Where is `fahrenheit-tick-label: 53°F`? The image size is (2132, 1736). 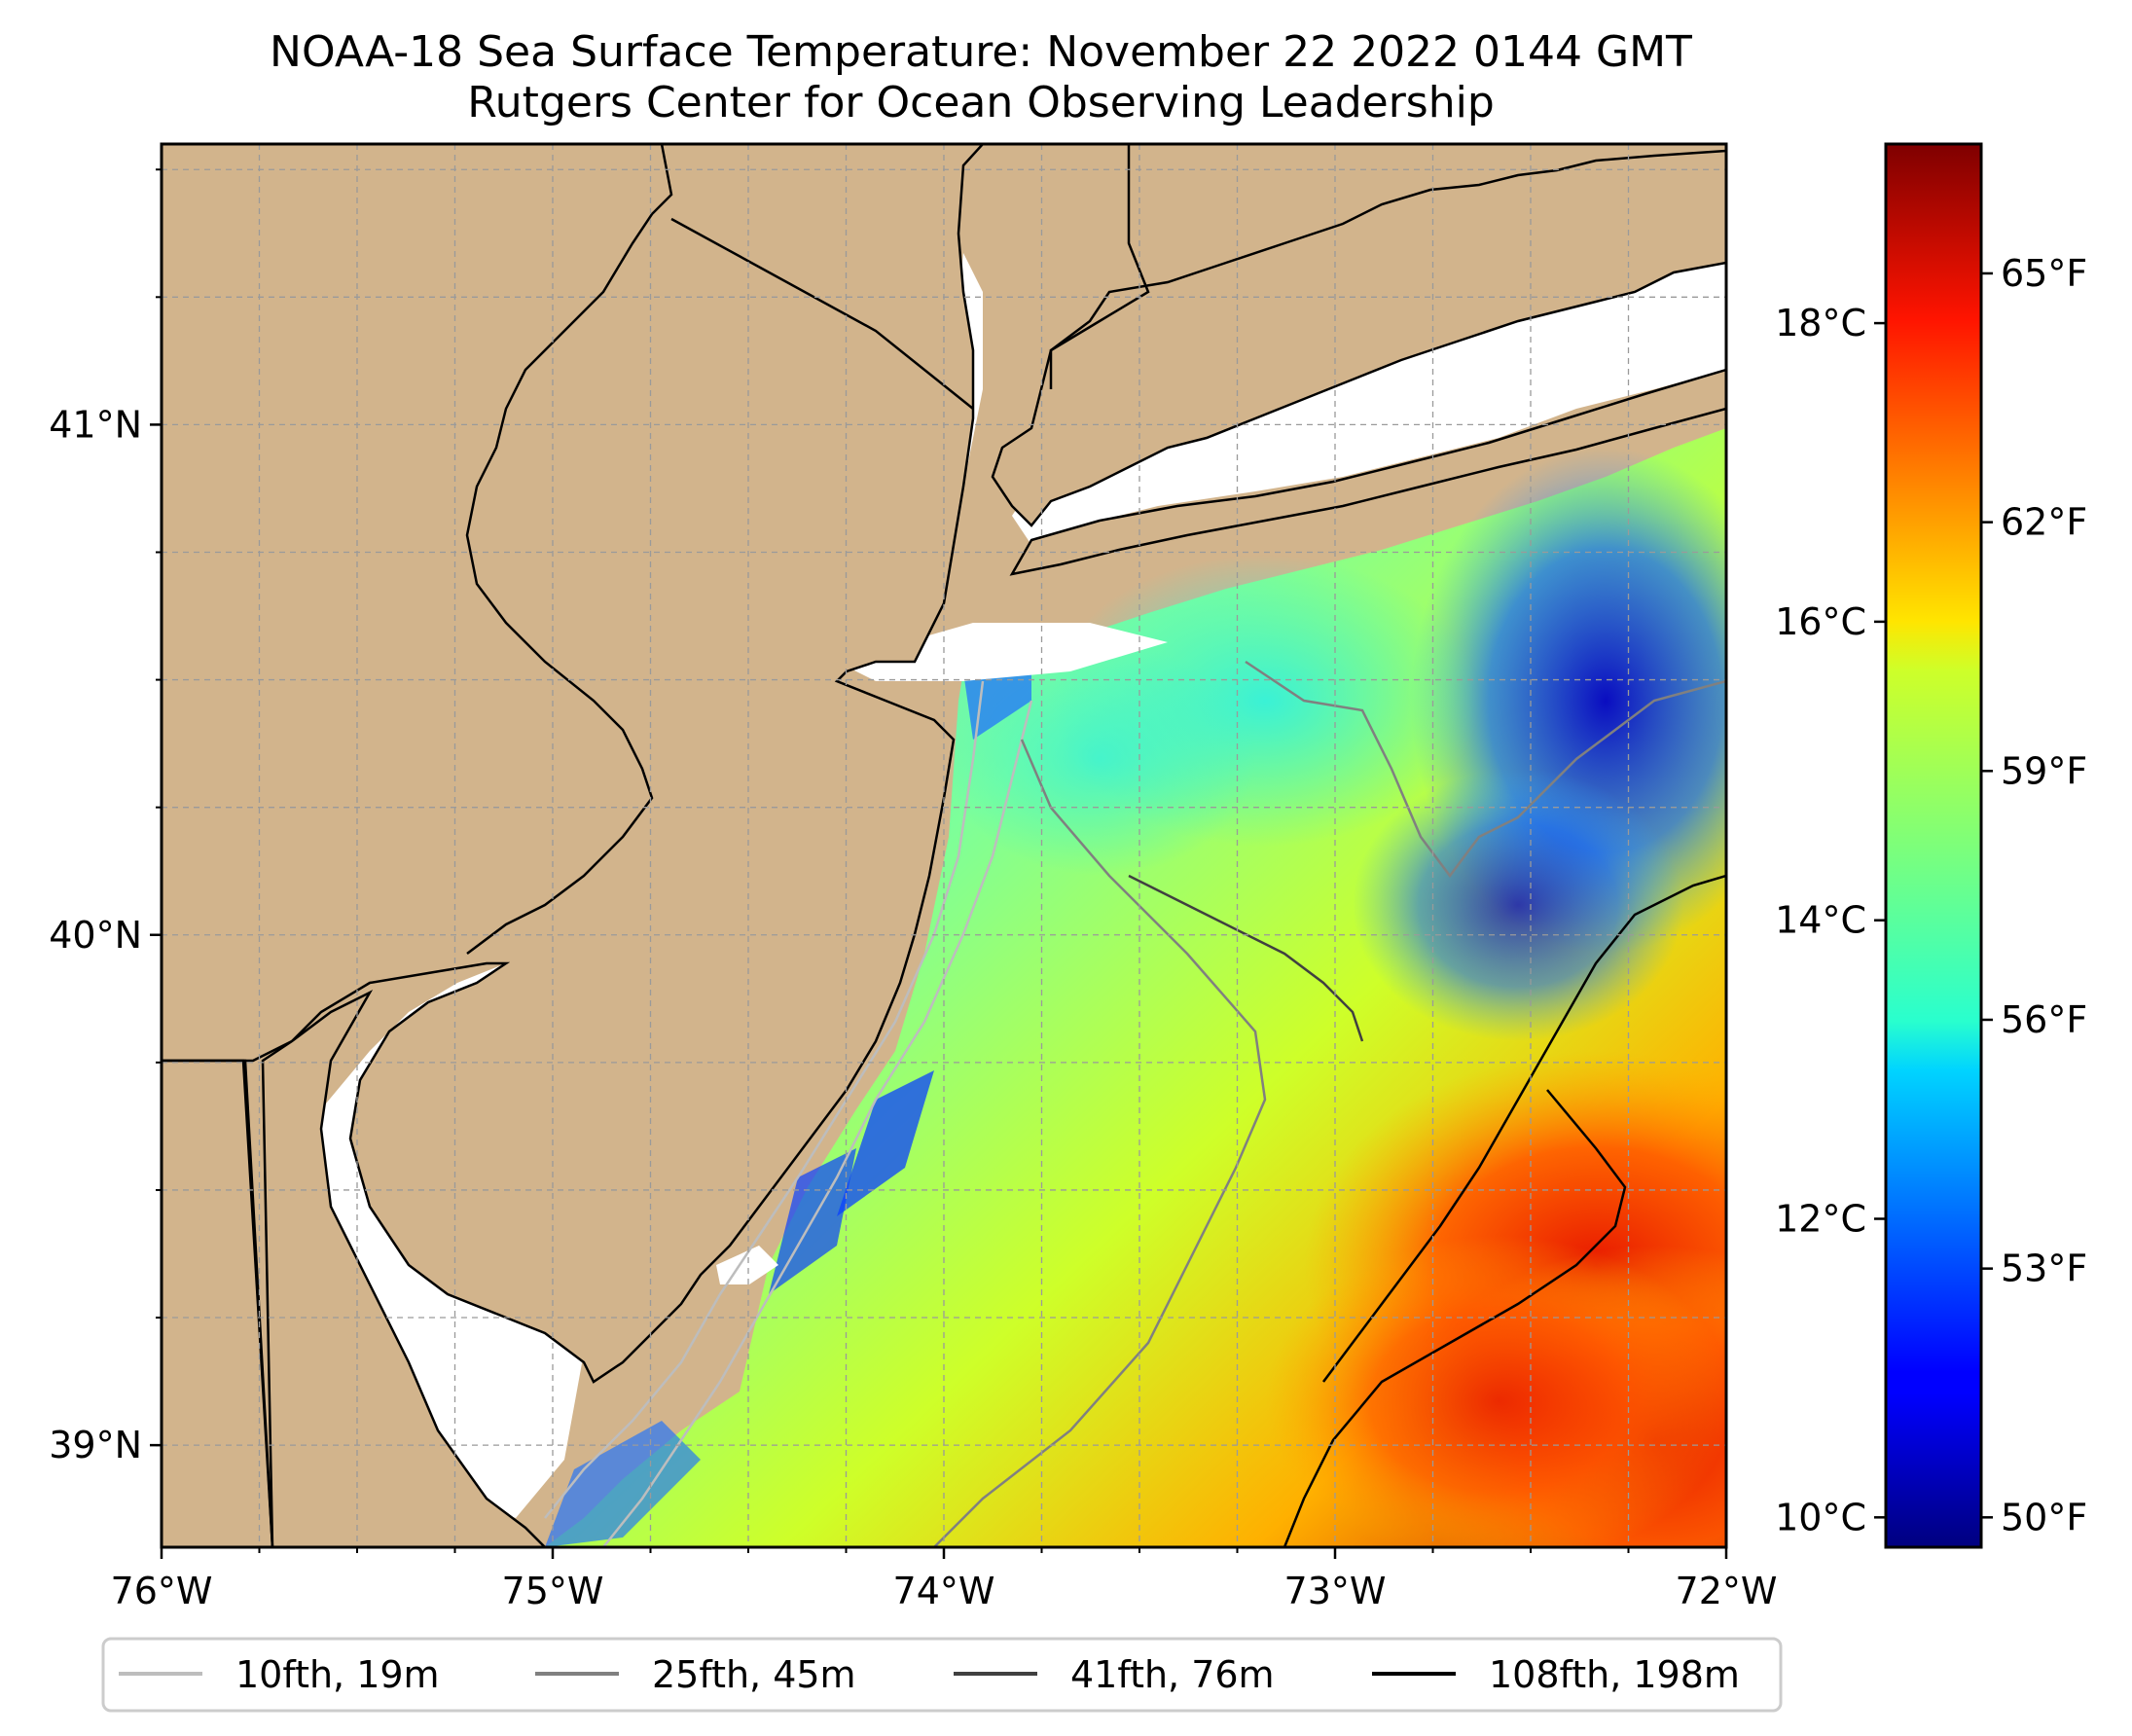
fahrenheit-tick-label: 53°F is located at coordinates (2044, 1269).